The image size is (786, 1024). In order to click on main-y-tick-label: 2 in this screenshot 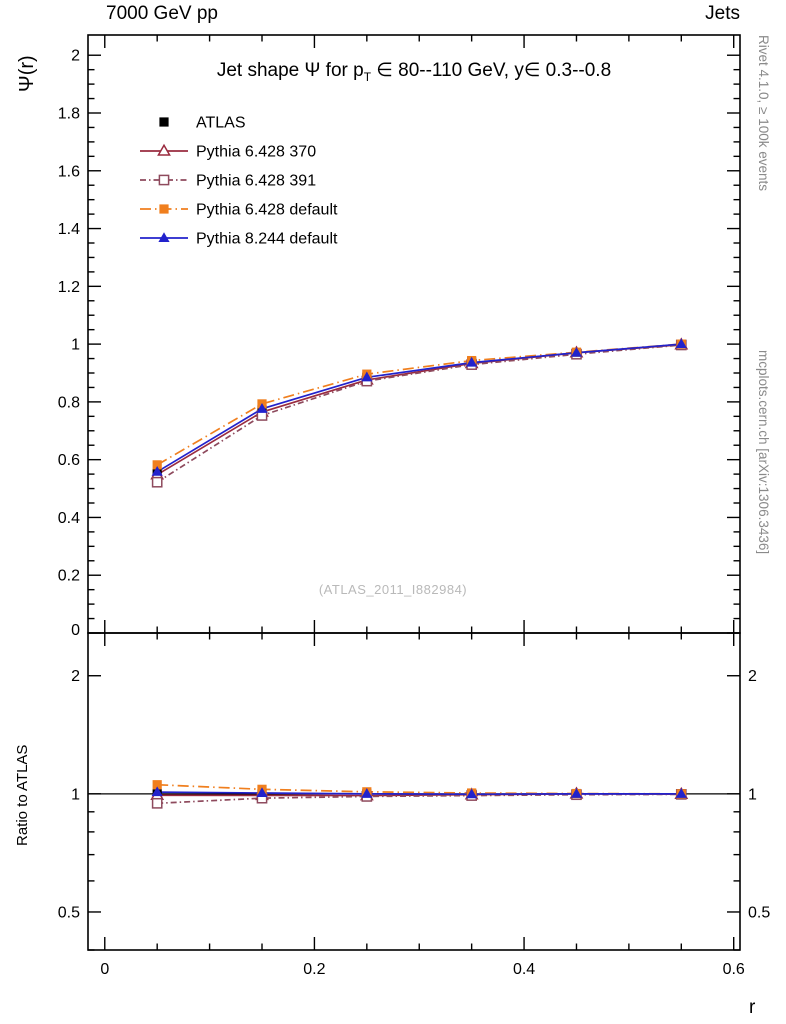, I will do `click(75, 56)`.